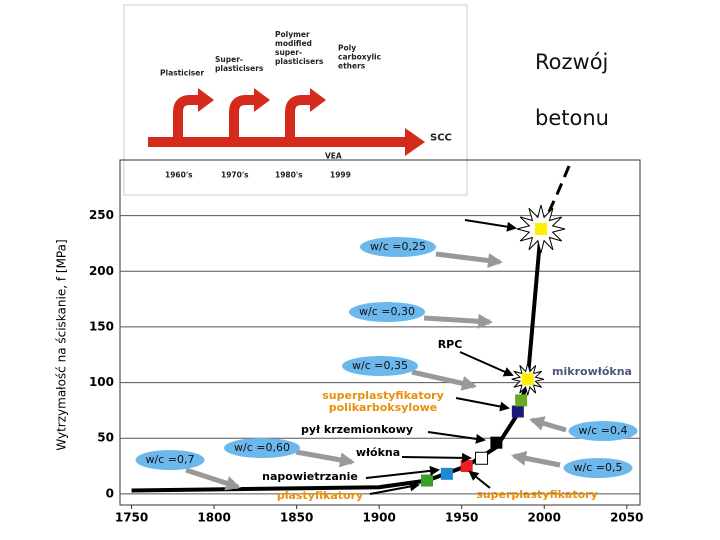 This screenshot has width=720, height=540. I want to click on y-tick-label: 100, so click(101, 382).